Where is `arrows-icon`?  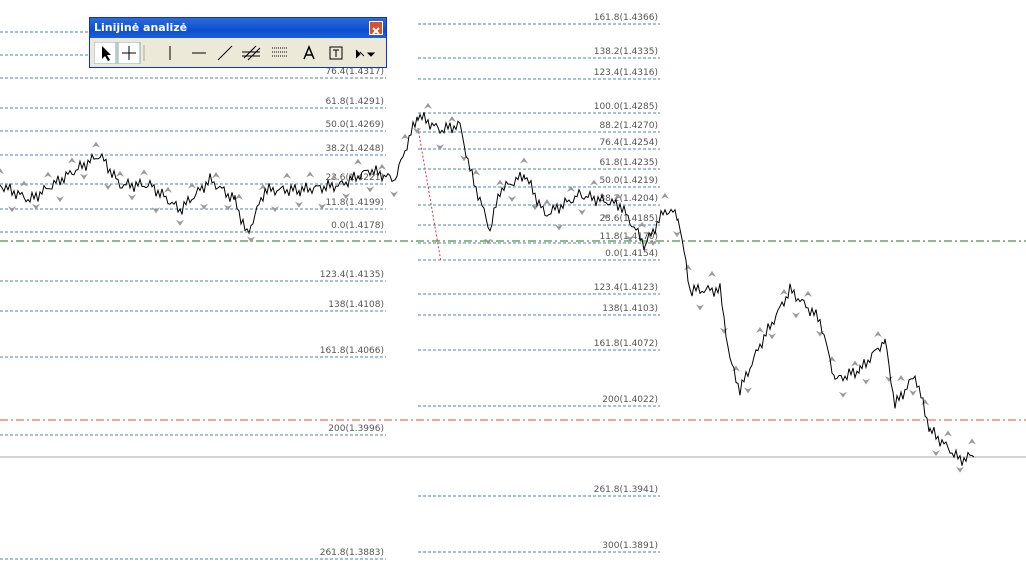 arrows-icon is located at coordinates (365, 54).